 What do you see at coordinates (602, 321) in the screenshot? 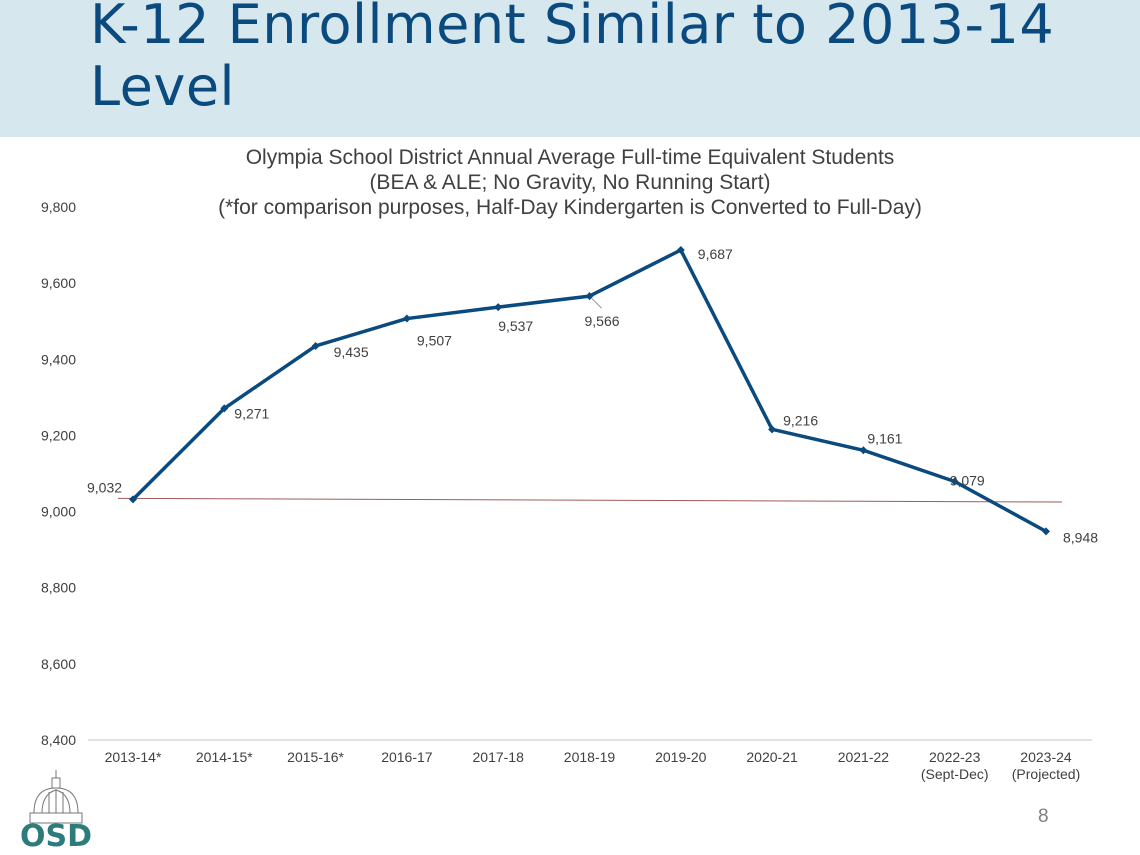
I see `data-label: 9,566` at bounding box center [602, 321].